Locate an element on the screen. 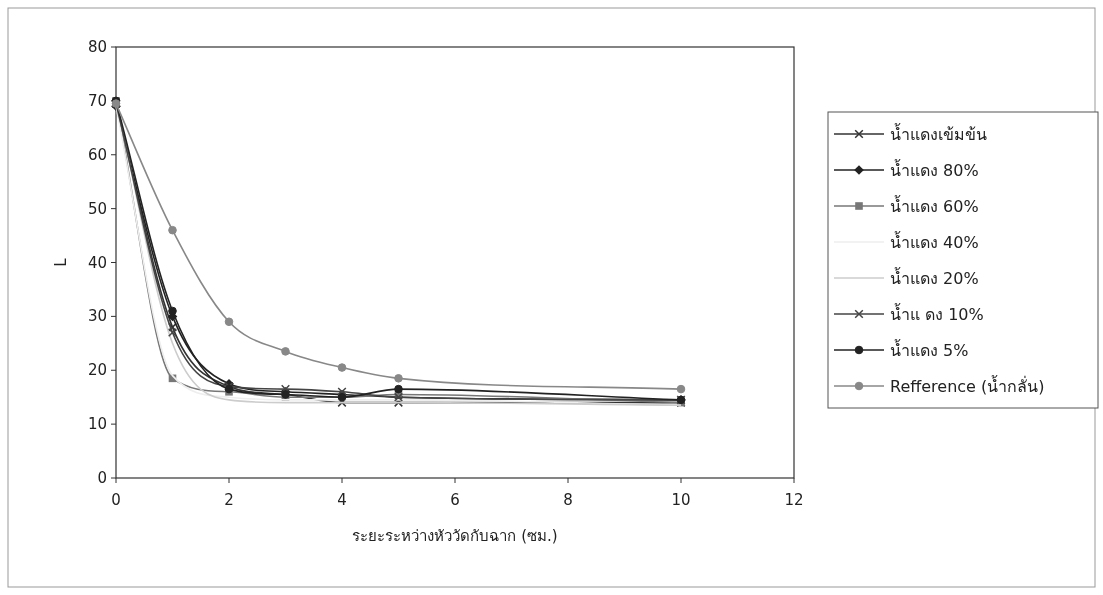  y-tick-label: 30 is located at coordinates (97, 316).